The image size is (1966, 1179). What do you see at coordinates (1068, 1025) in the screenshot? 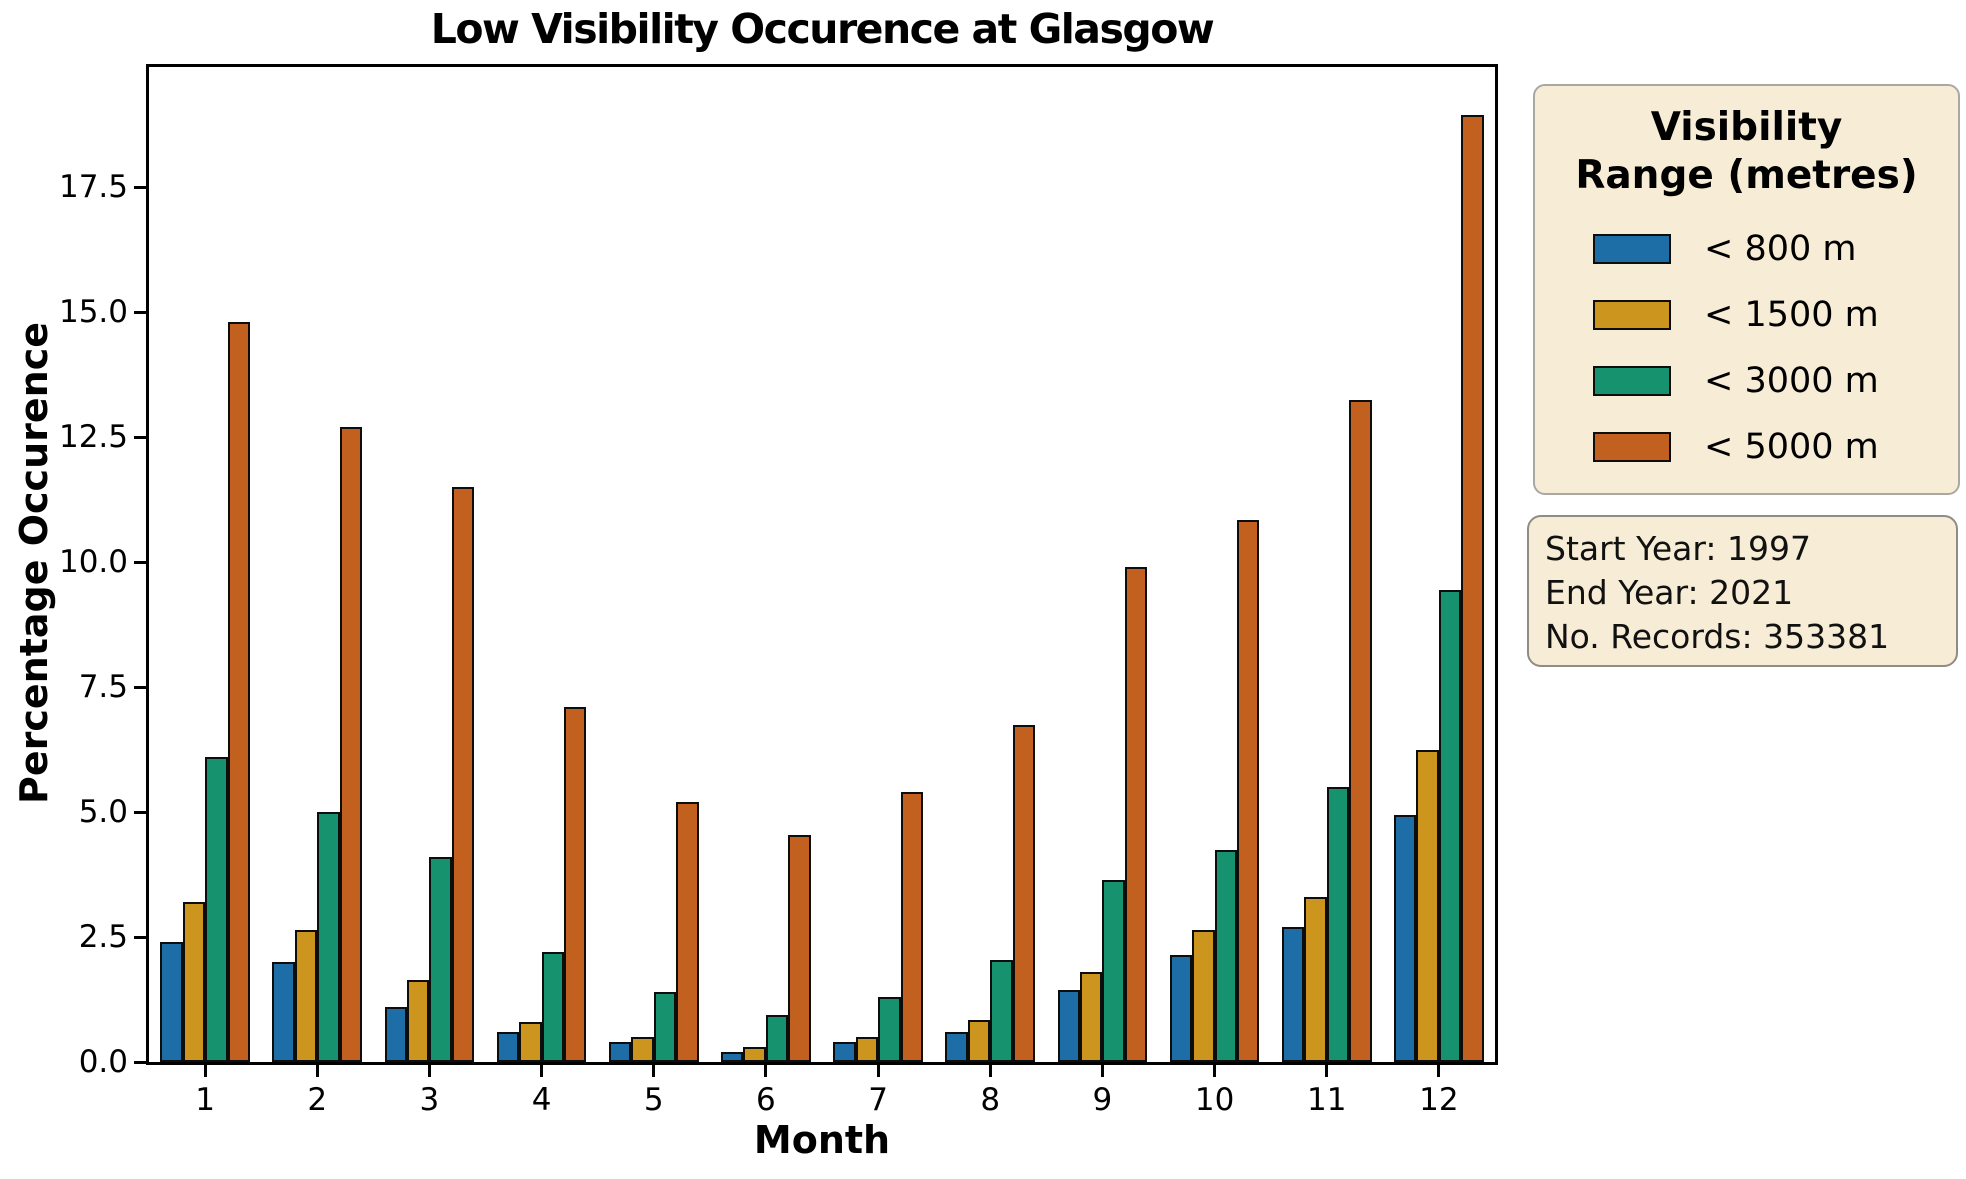
I see `bar-month-9-800m` at bounding box center [1068, 1025].